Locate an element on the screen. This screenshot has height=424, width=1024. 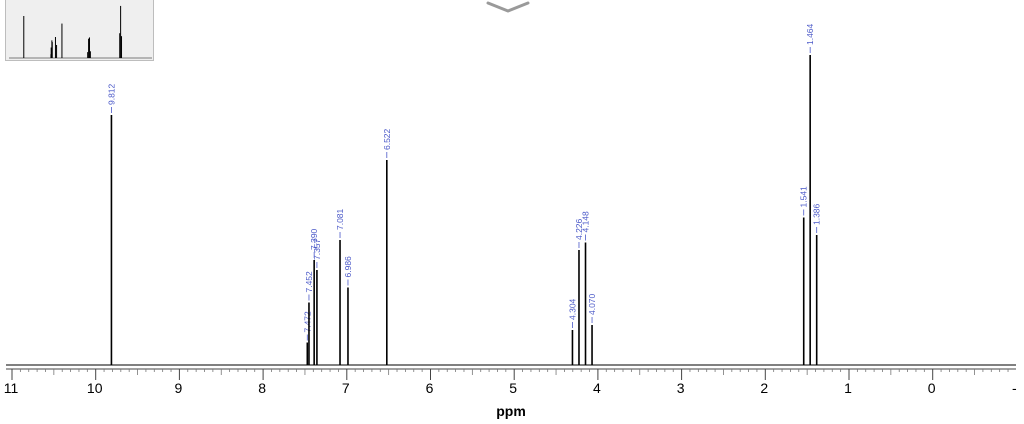
peak-label: 4.070 is located at coordinates (592, 304).